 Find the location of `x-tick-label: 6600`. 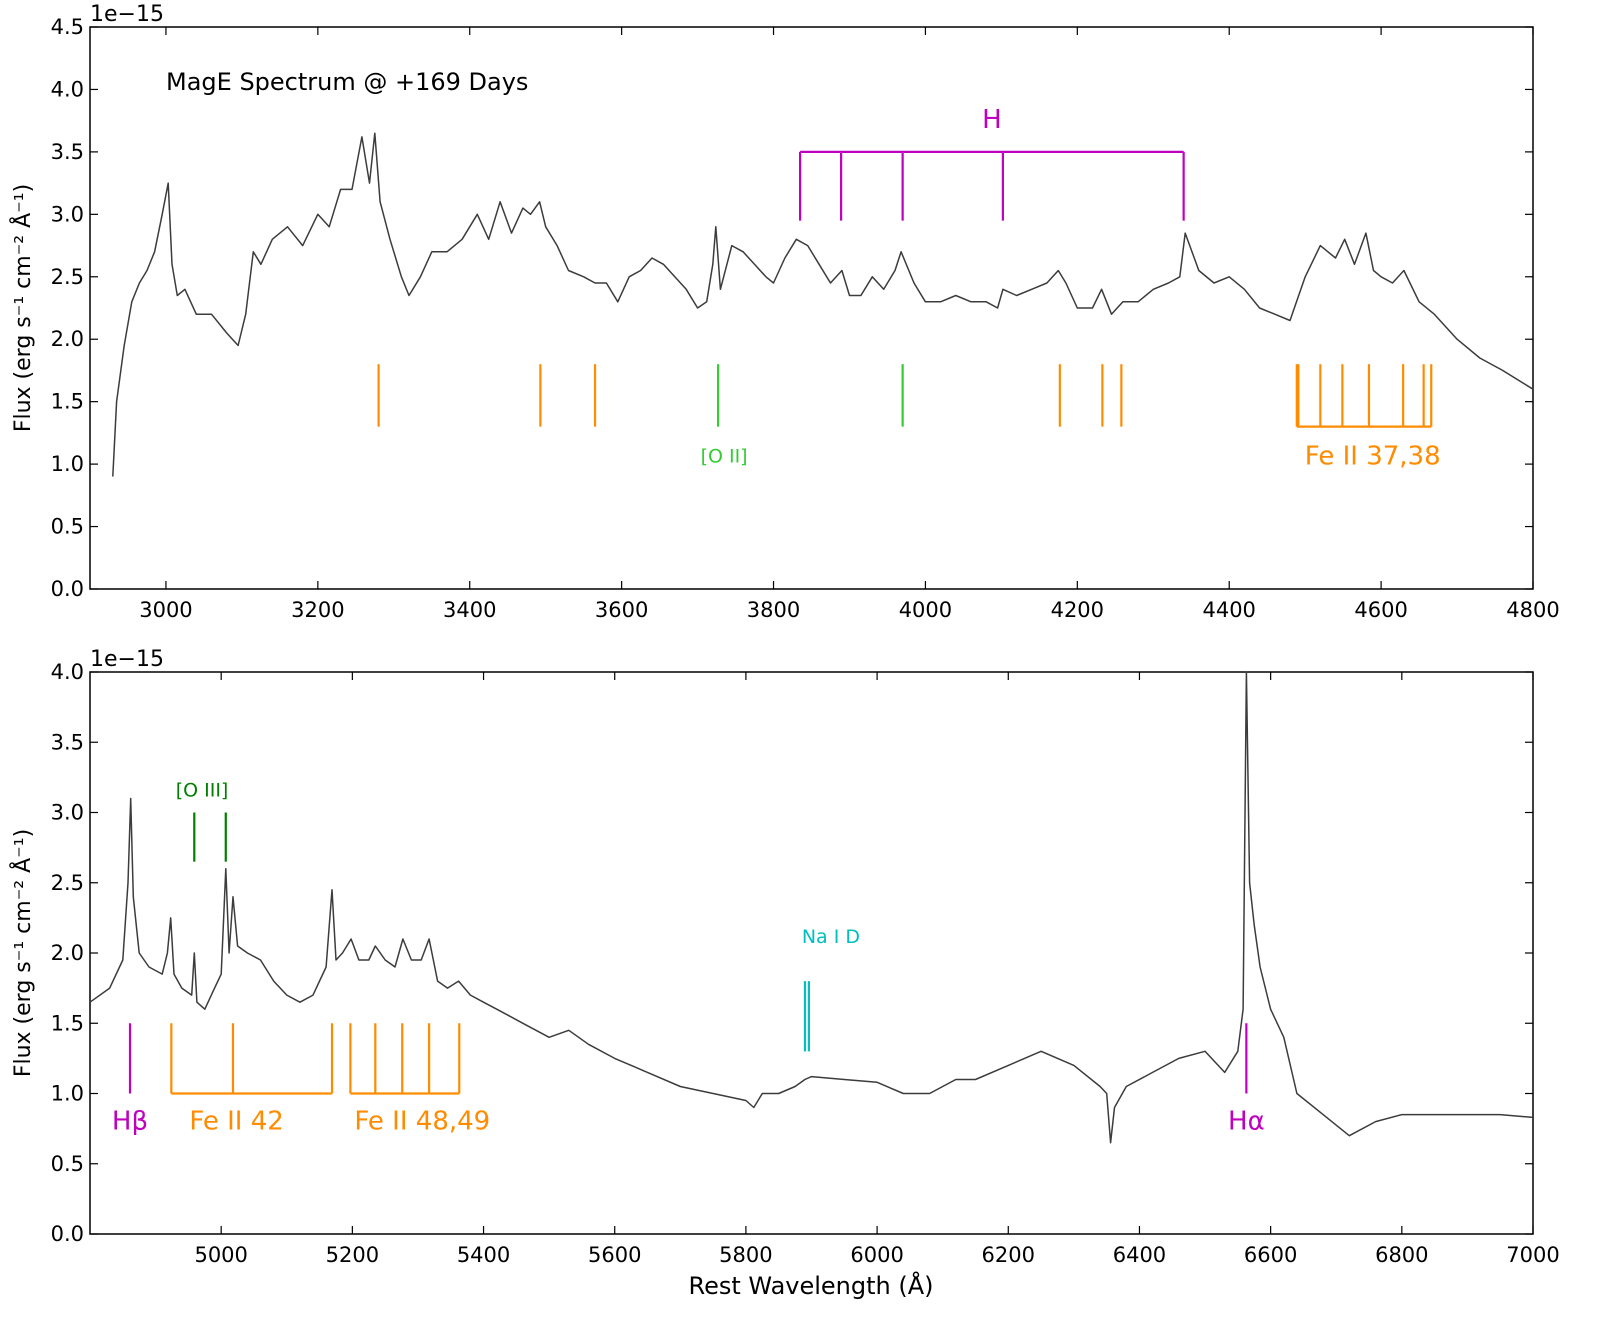

x-tick-label: 6600 is located at coordinates (1270, 1255).